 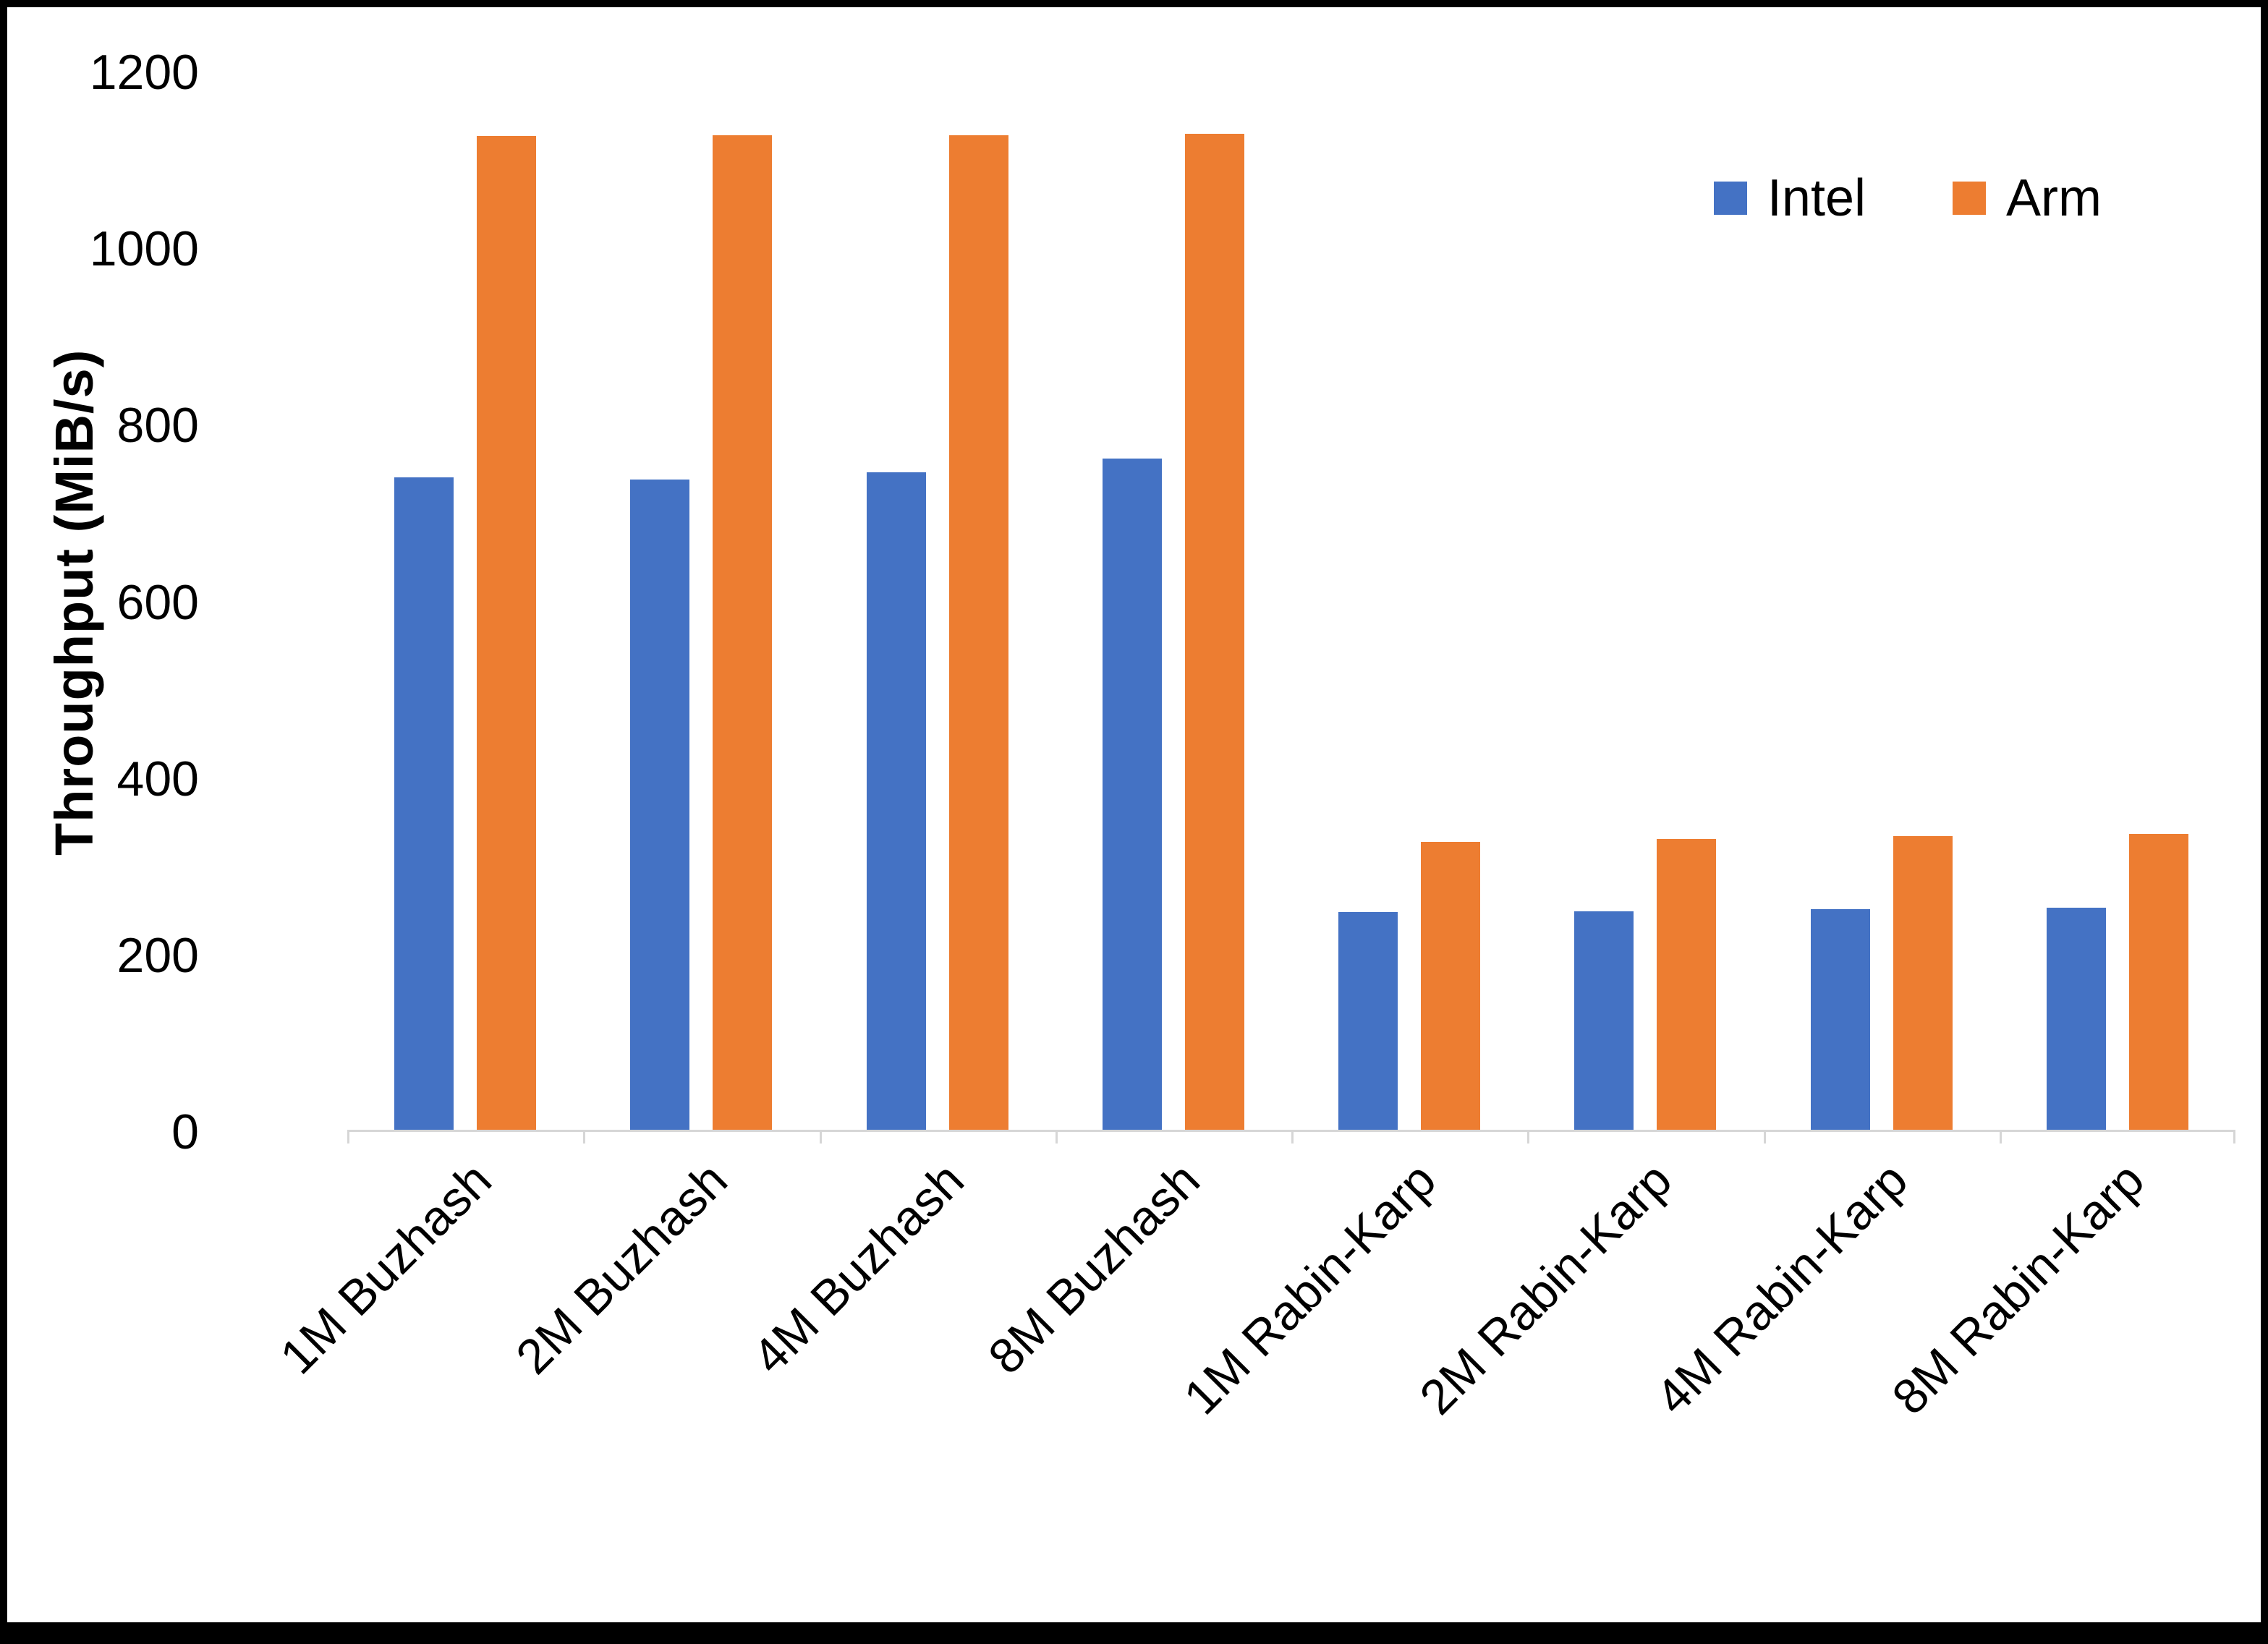 I want to click on y-tick-label: 0, so click(x=185, y=1131).